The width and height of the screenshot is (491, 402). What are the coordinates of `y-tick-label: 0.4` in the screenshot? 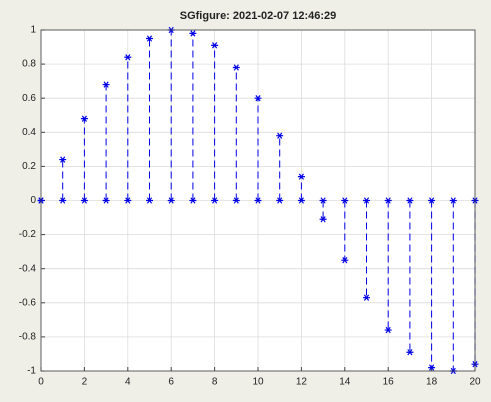 It's located at (29, 132).